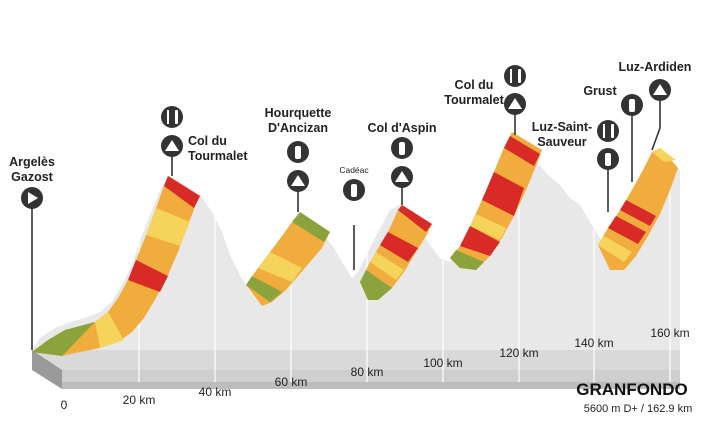 The width and height of the screenshot is (725, 441). Describe the element at coordinates (288, 259) in the screenshot. I see `climb-hourquette` at that location.